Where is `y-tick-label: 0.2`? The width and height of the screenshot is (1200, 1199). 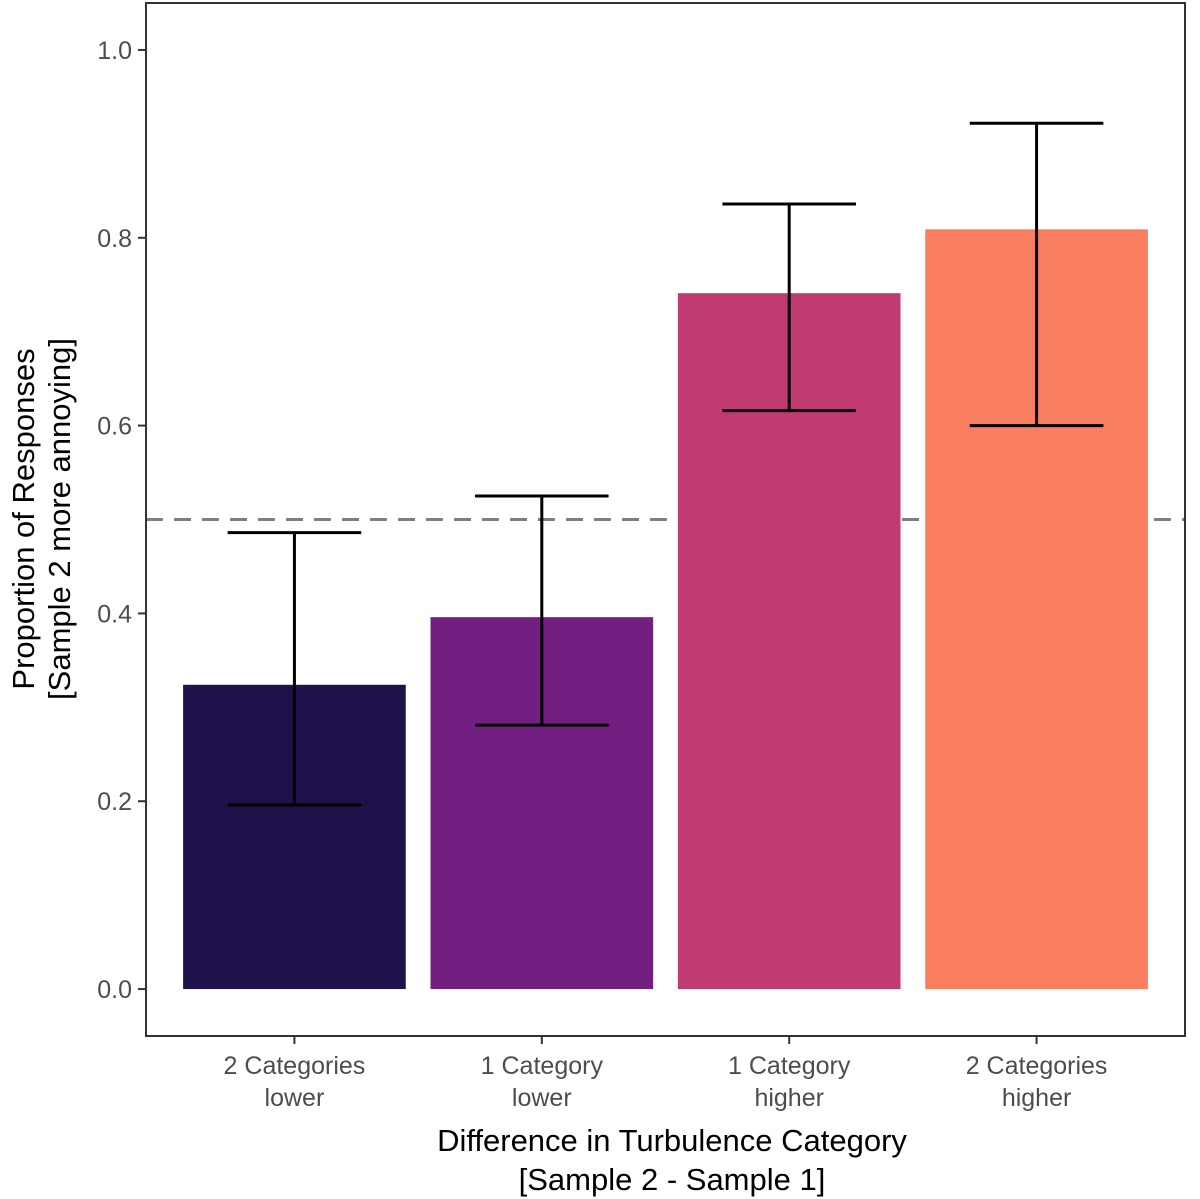 y-tick-label: 0.2 is located at coordinates (114, 802).